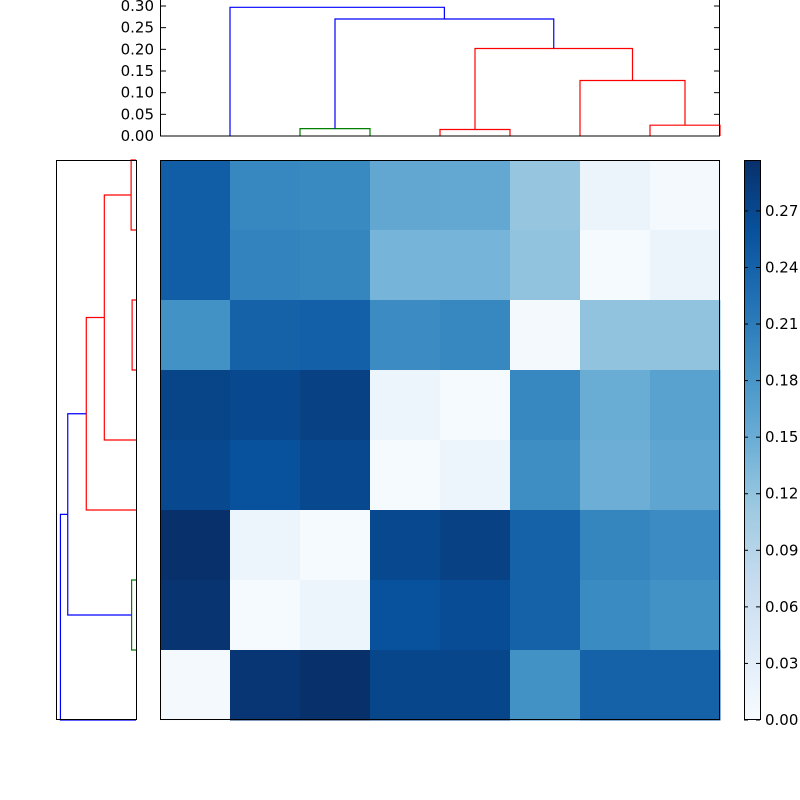  I want to click on heatmap-cell-r7-c6, so click(615, 685).